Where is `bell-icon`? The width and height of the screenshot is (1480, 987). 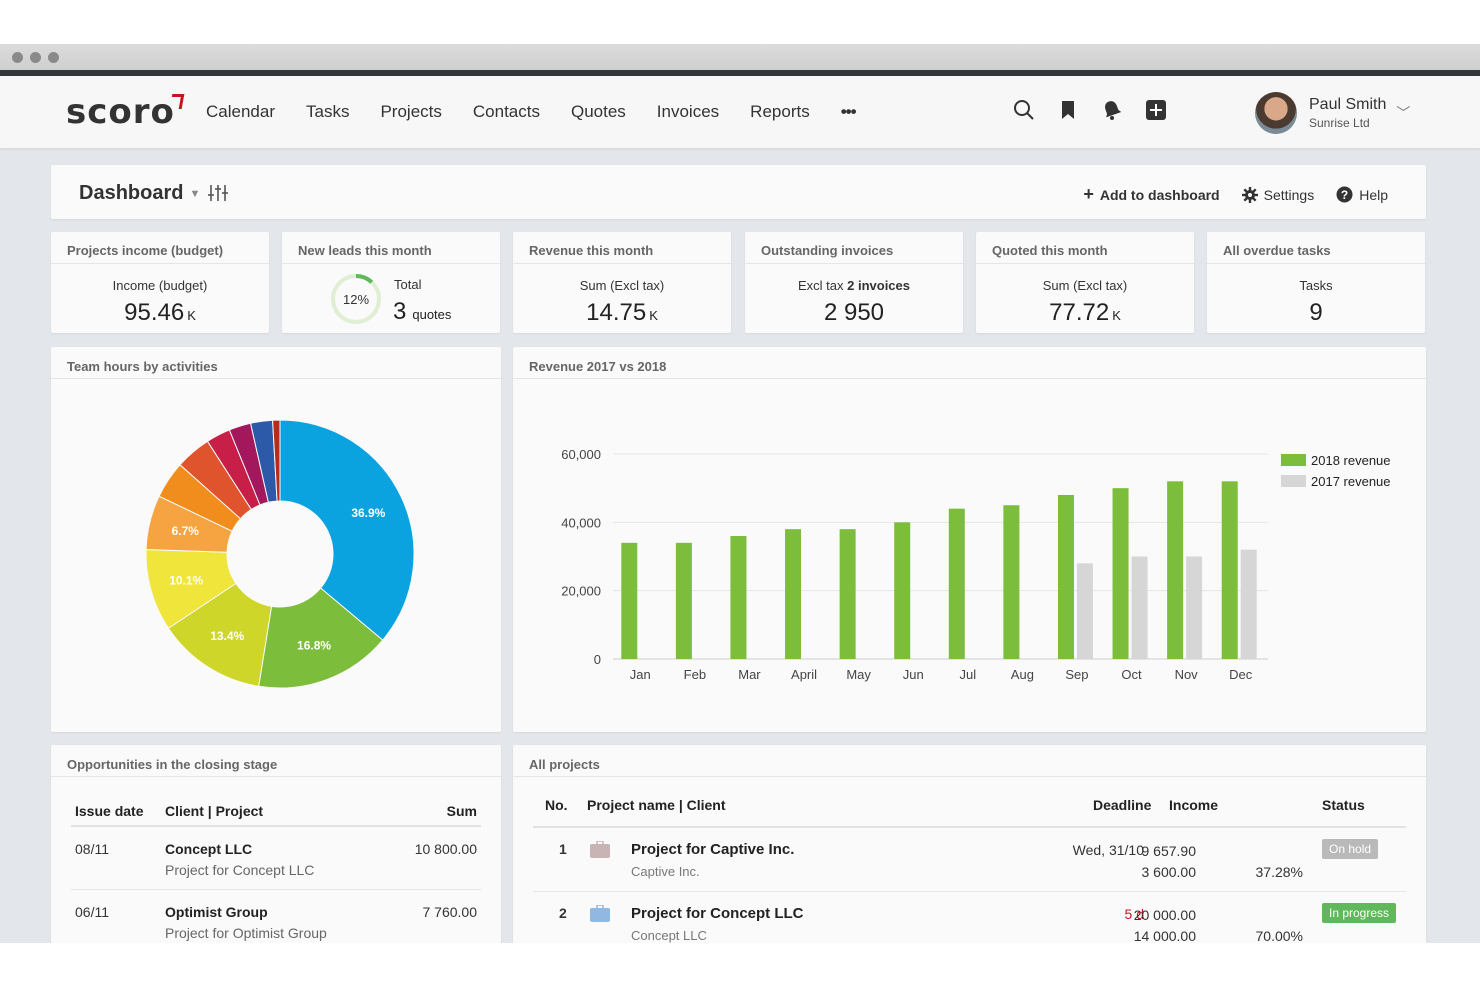 bell-icon is located at coordinates (1112, 110).